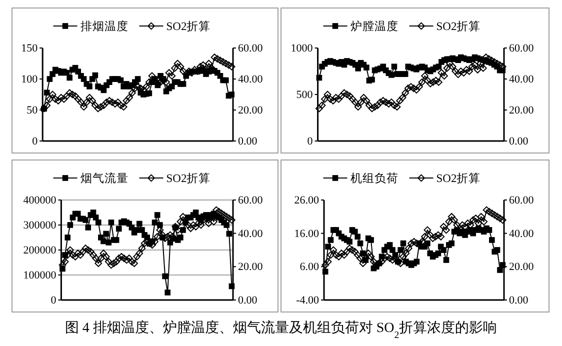 This screenshot has height=346, width=562. What do you see at coordinates (32, 110) in the screenshot?
I see `y-tick-label: 50` at bounding box center [32, 110].